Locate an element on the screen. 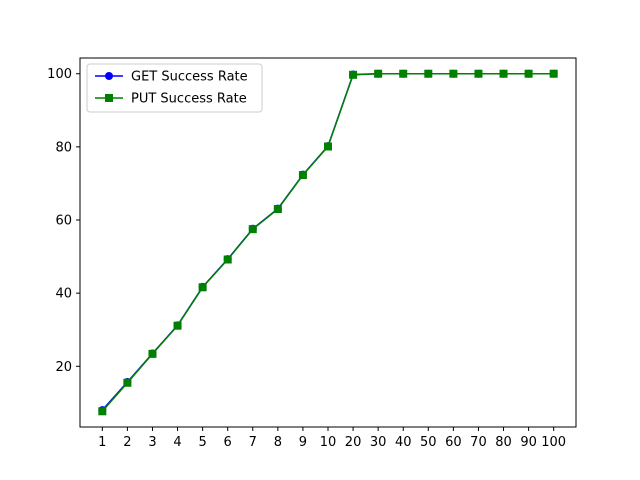  y-axis: 20 40 60 80 100 is located at coordinates (63, 221).